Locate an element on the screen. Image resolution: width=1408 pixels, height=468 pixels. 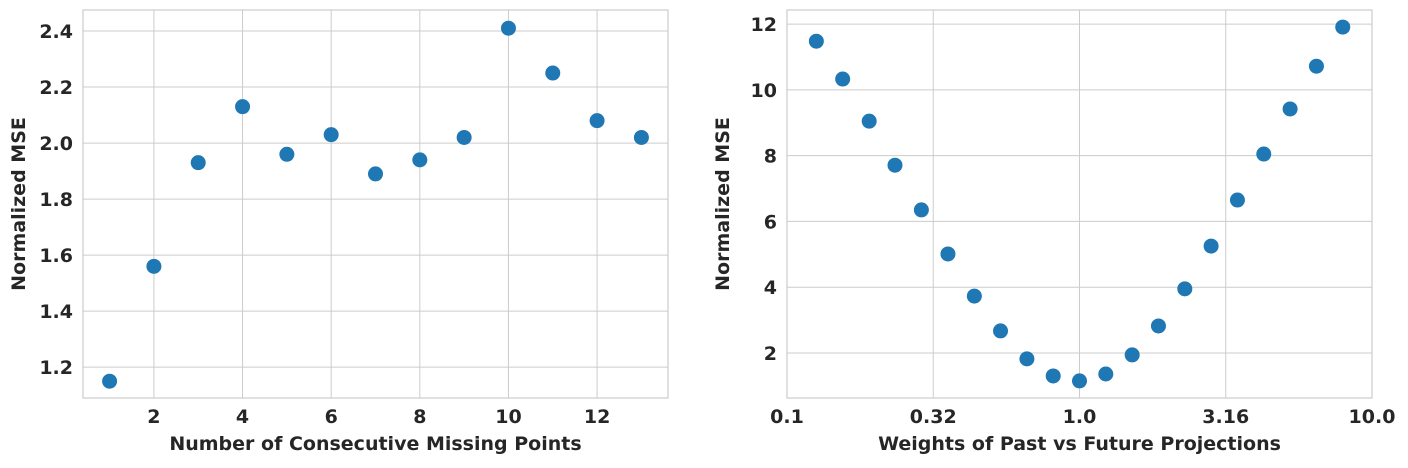
x-tick-label: 10 is located at coordinates (508, 417).